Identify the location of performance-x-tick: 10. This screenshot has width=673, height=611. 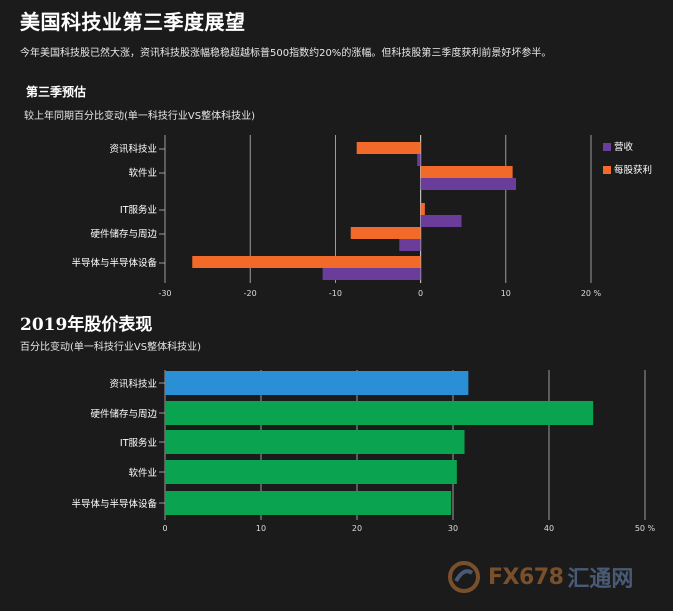
(261, 528).